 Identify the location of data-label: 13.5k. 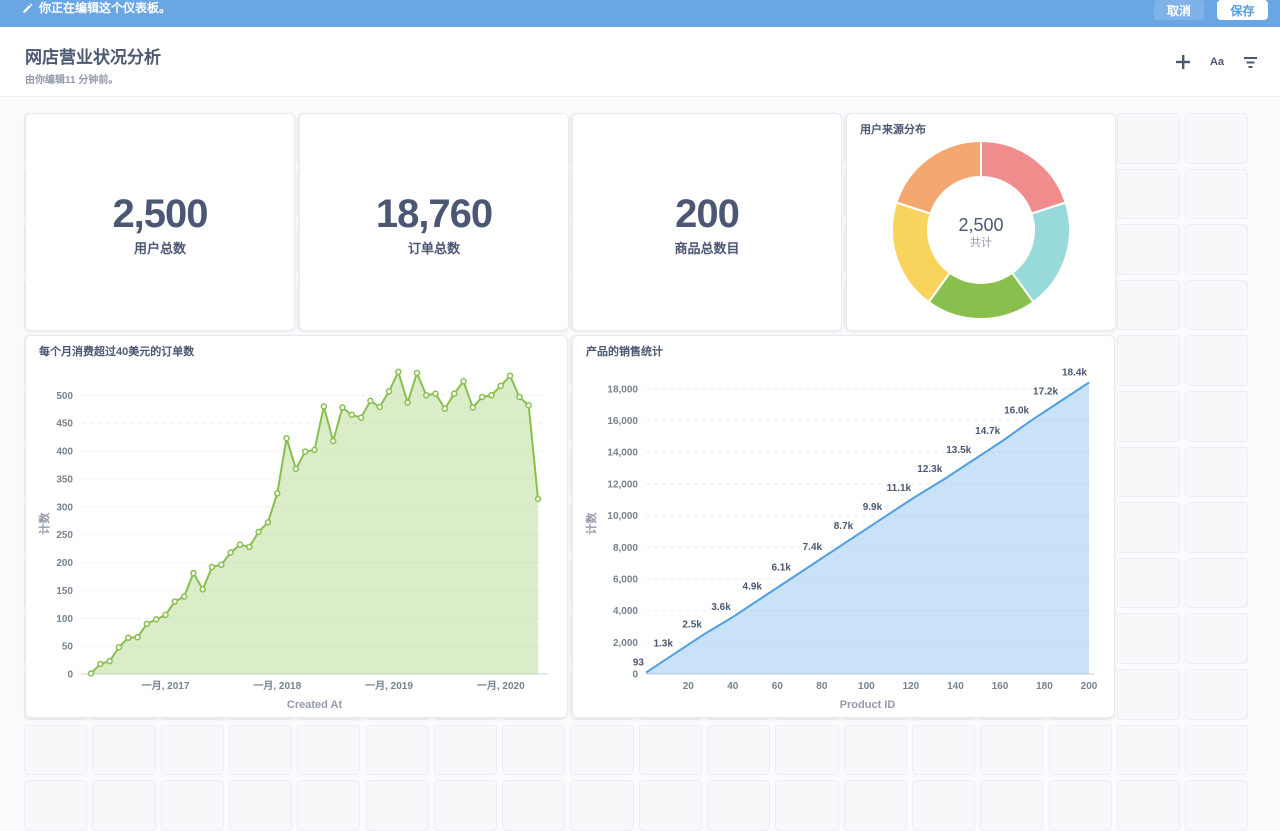
(958, 450).